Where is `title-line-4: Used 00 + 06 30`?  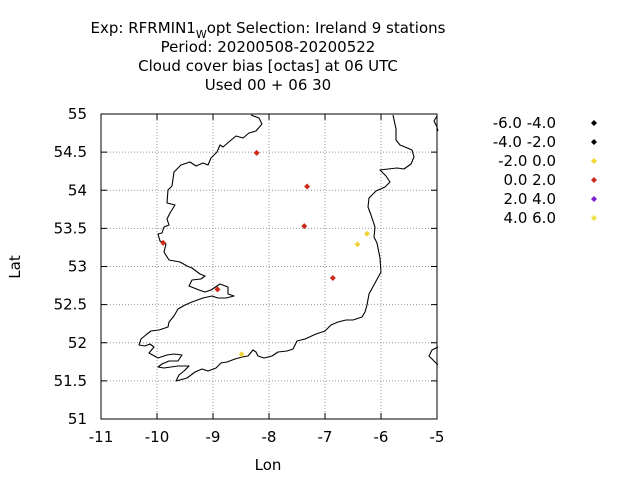
title-line-4: Used 00 + 06 30 is located at coordinates (268, 85).